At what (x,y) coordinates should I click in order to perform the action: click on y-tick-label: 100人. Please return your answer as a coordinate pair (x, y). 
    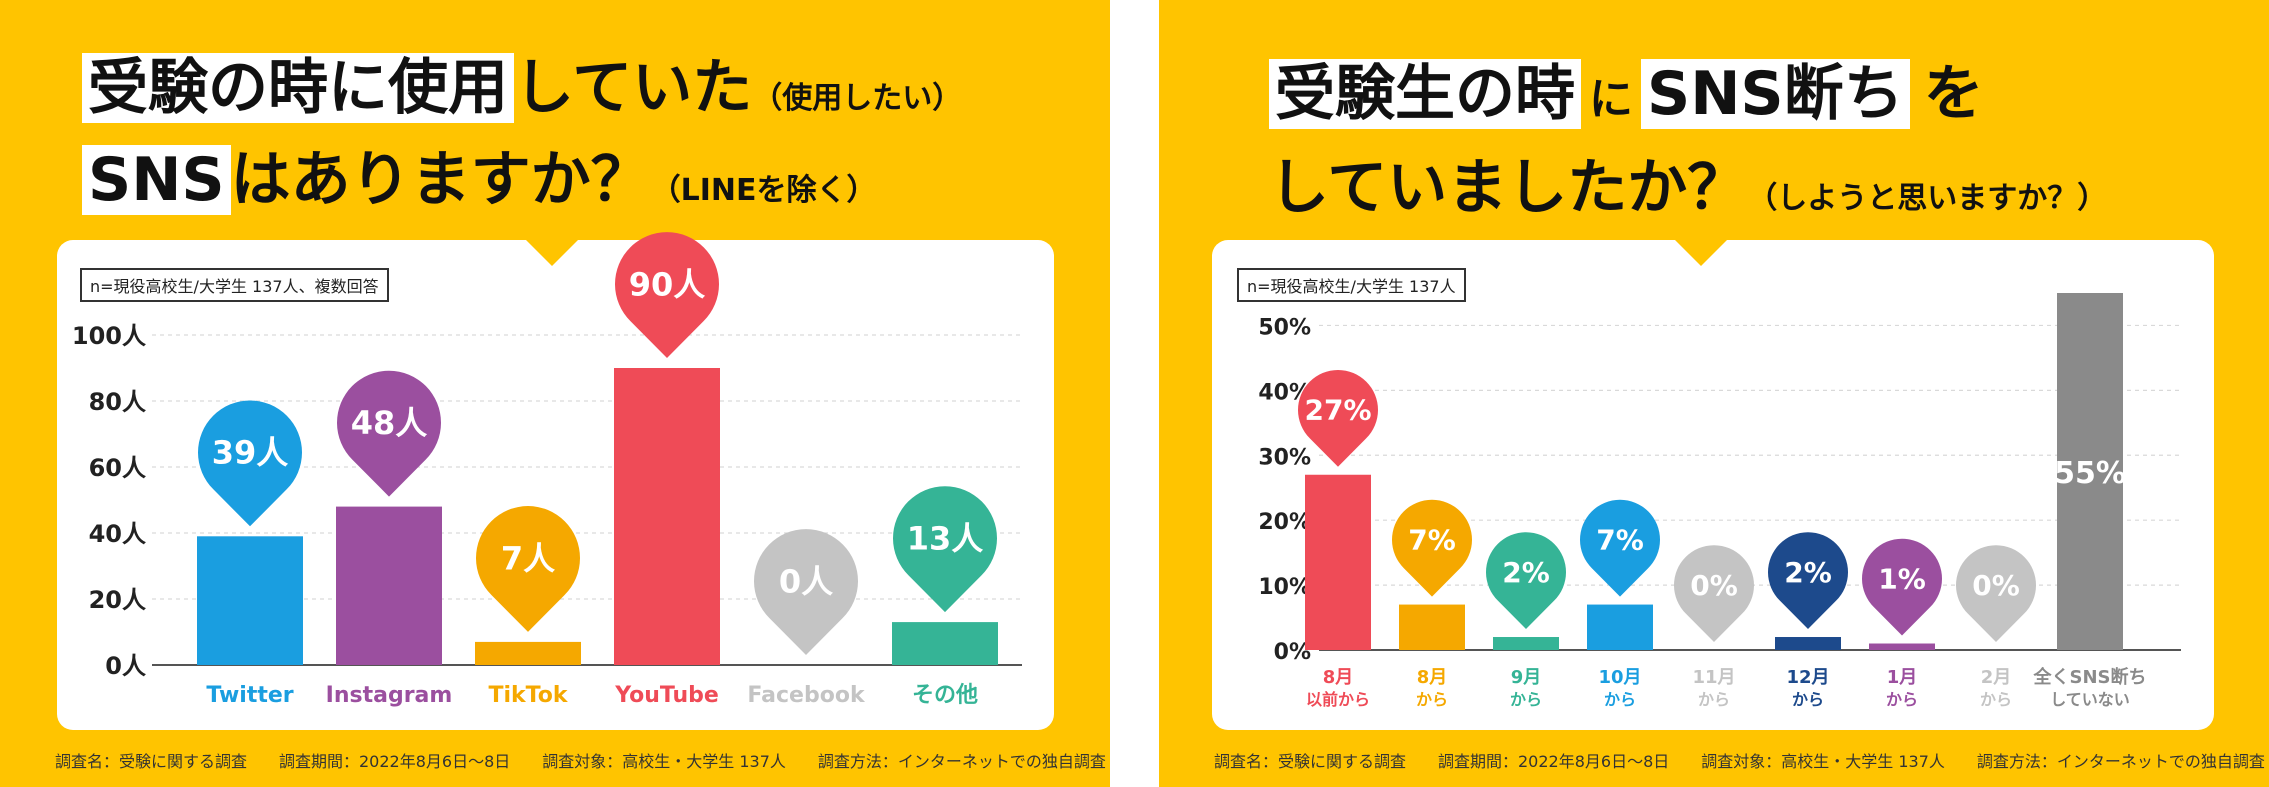
    Looking at the image, I should click on (109, 336).